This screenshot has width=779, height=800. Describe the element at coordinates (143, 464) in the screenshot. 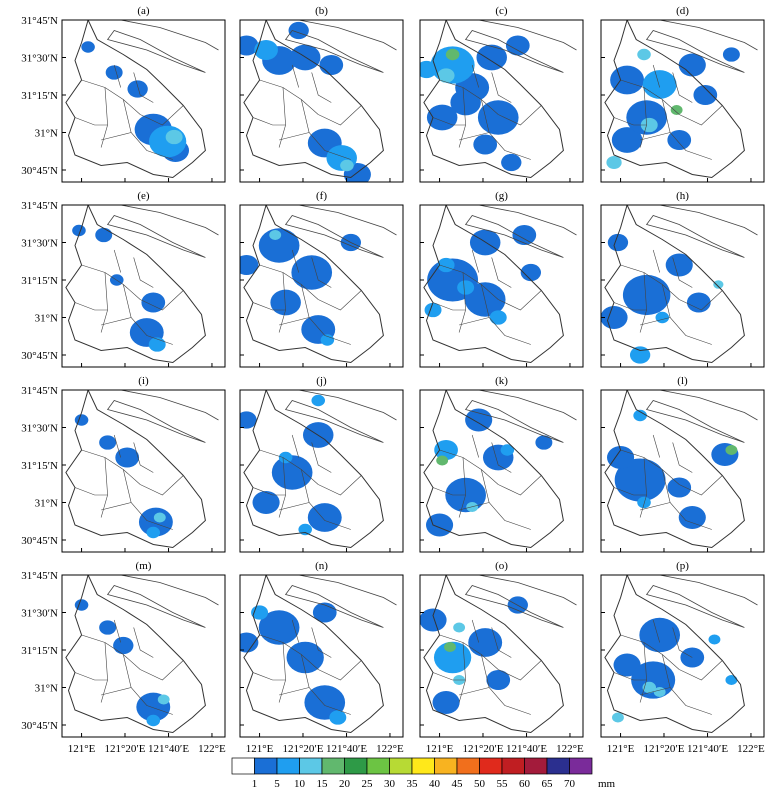

I see `map-panel: (i)` at that location.